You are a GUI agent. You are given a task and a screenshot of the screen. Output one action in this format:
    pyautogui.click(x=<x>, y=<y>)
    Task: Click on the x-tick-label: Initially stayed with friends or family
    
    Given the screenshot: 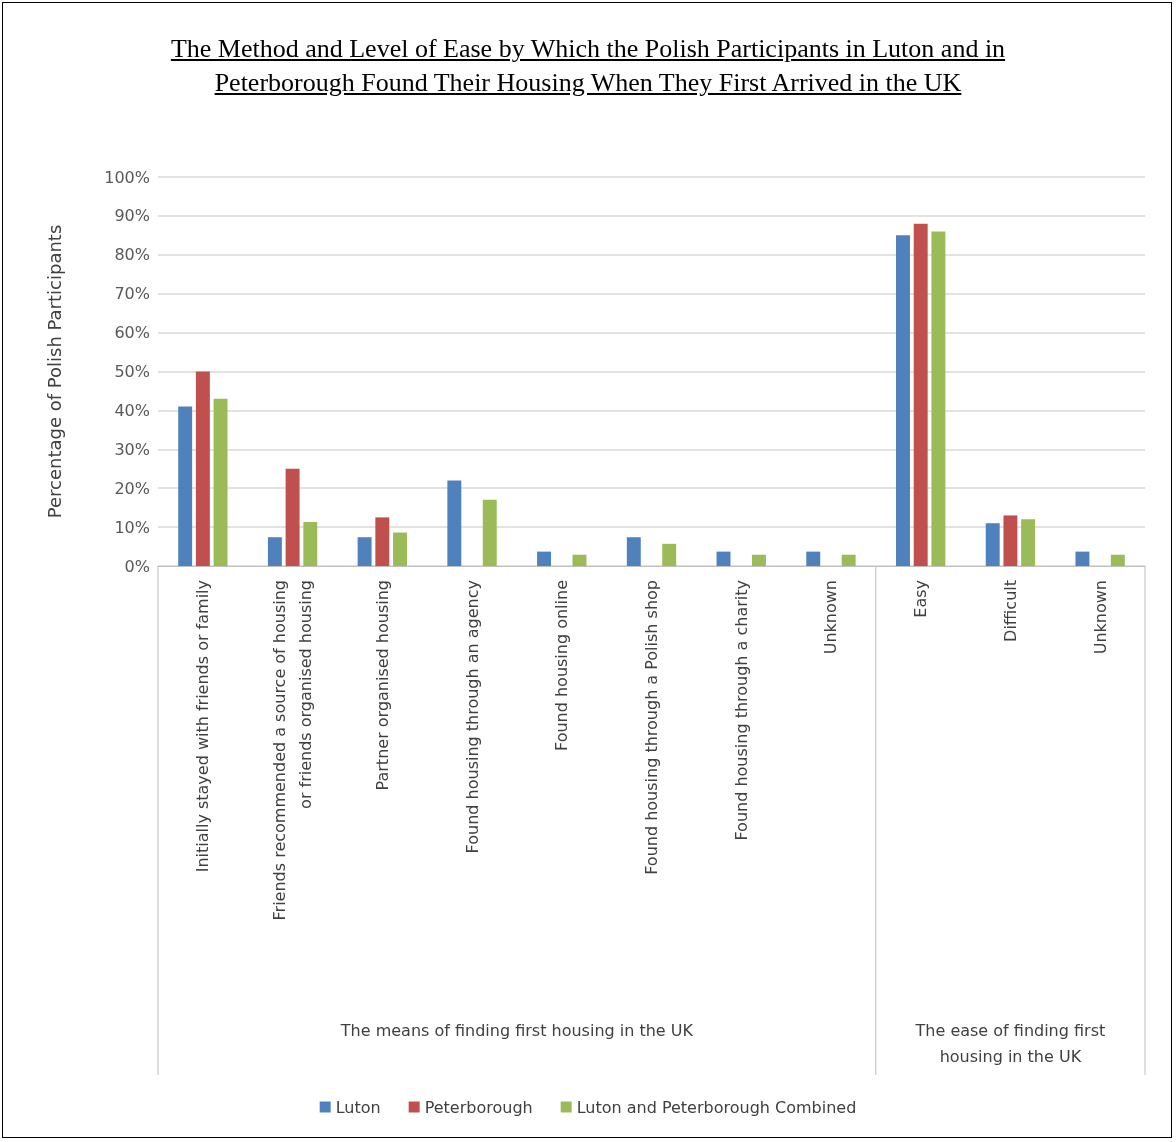 What is the action you would take?
    pyautogui.click(x=203, y=726)
    